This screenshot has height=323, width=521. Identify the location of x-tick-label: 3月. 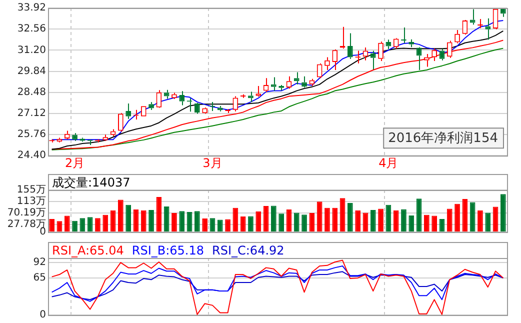
(212, 163).